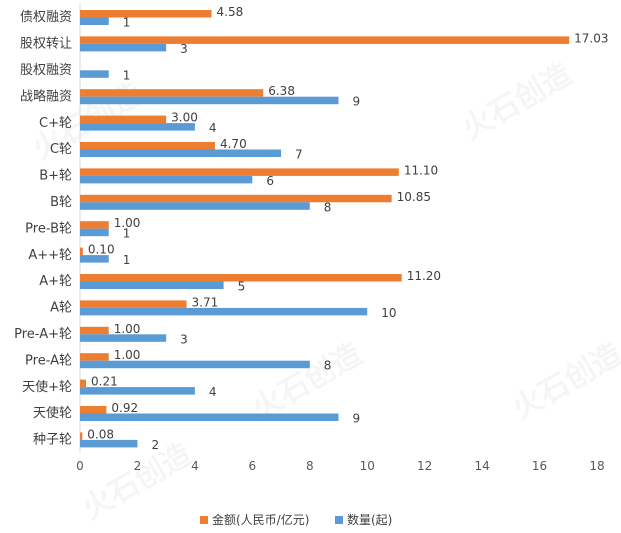  Describe the element at coordinates (539, 466) in the screenshot. I see `x-tick-label: 16` at that location.